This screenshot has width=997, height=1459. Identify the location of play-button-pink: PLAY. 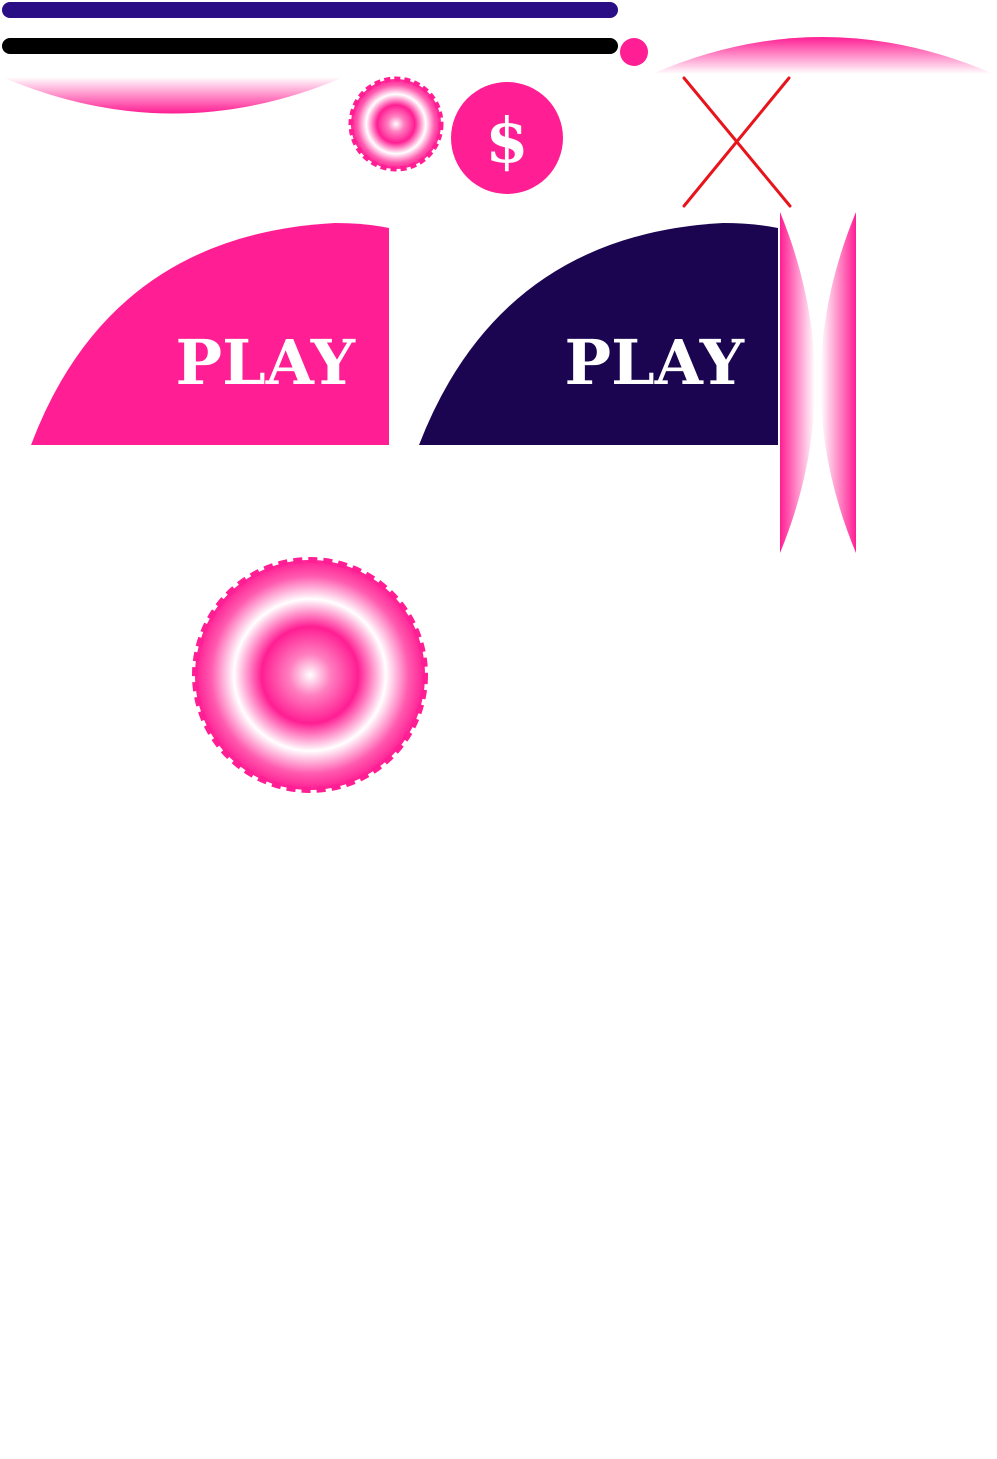
(210, 334).